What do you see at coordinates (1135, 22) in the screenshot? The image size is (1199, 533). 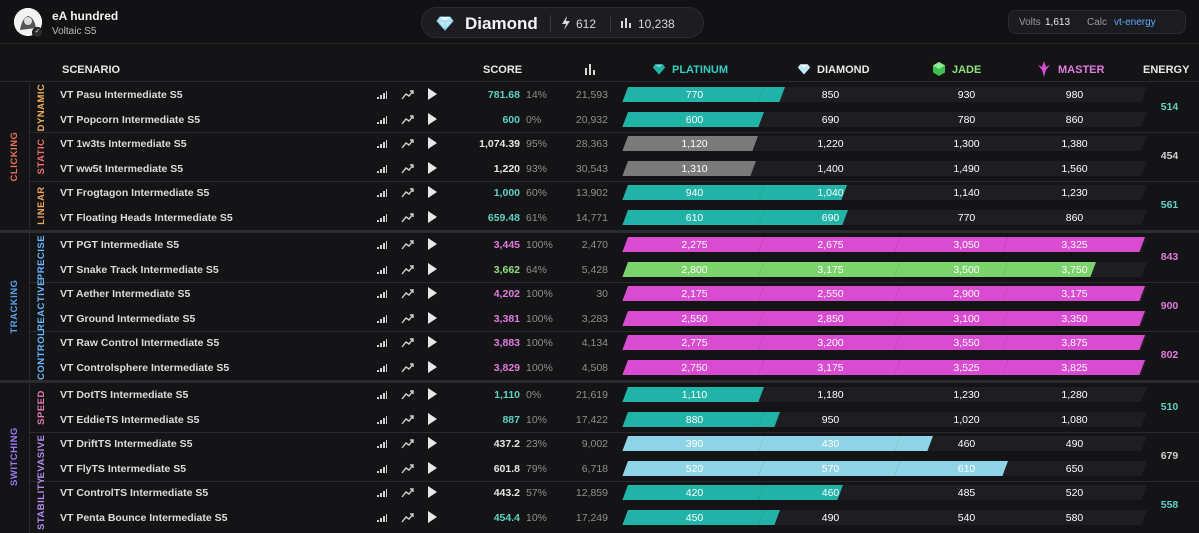 I see `calc-value: vt-energy` at bounding box center [1135, 22].